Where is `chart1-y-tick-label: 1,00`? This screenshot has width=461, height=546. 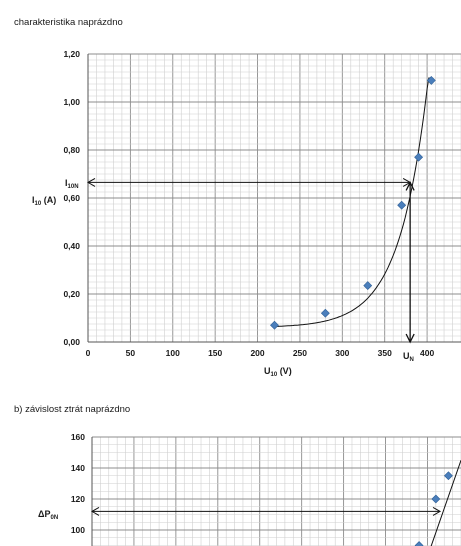 chart1-y-tick-label: 1,00 is located at coordinates (71, 102).